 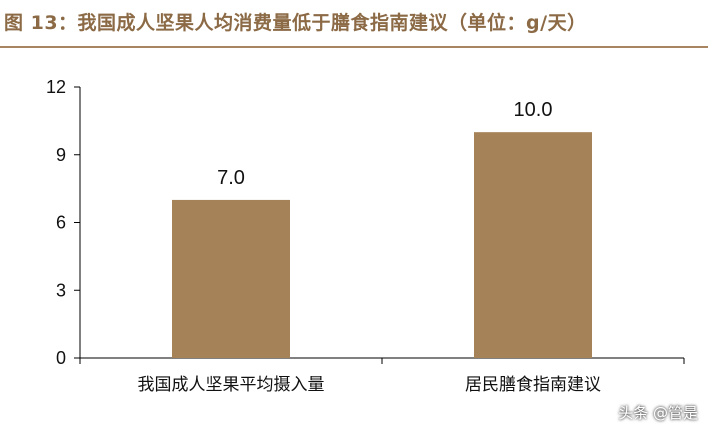 I want to click on y-axis: 0 3 6 9 12, so click(x=63, y=222).